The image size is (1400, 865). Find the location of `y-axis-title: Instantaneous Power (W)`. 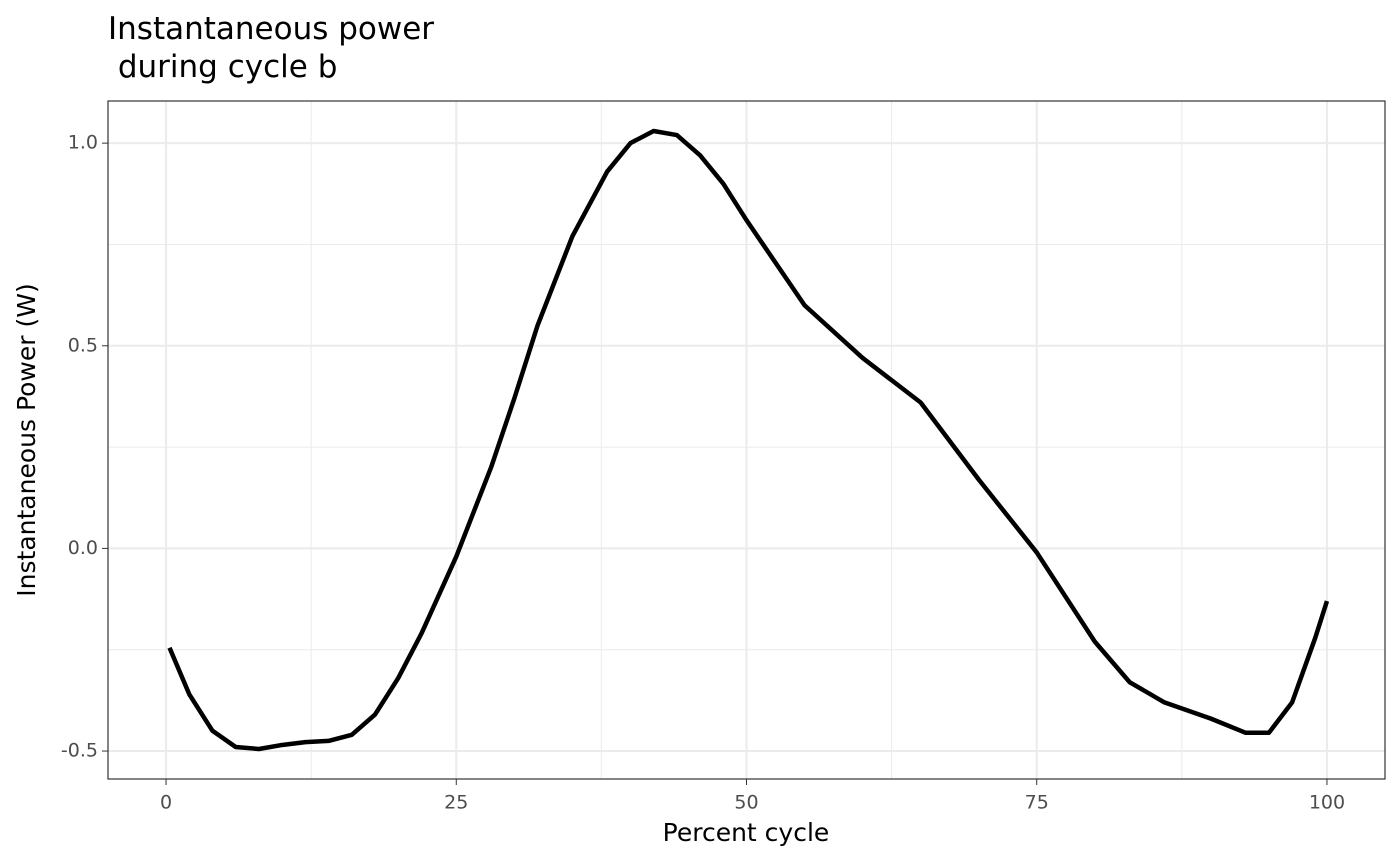

y-axis-title: Instantaneous Power (W) is located at coordinates (26, 439).